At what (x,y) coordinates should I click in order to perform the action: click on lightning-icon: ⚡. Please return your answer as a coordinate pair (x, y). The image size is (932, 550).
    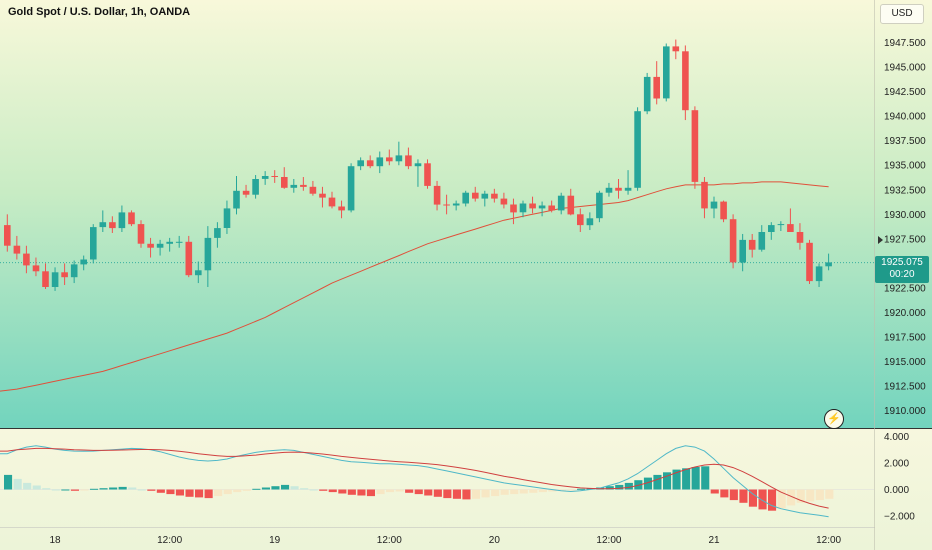
    Looking at the image, I should click on (834, 419).